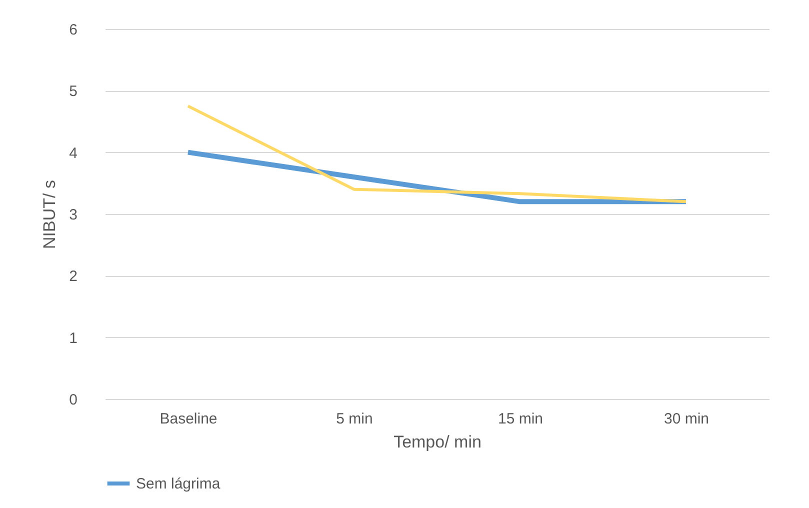  What do you see at coordinates (687, 419) in the screenshot?
I see `x-tick-label: 30 min` at bounding box center [687, 419].